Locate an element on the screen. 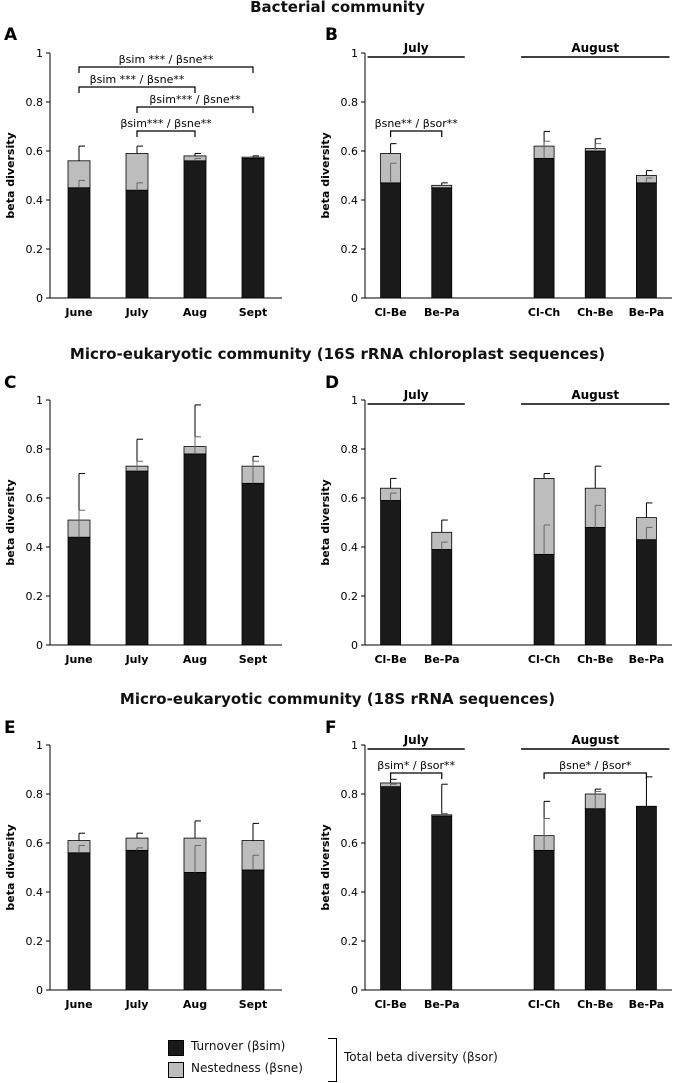  legend-nestedness-swatch is located at coordinates (176, 1070).